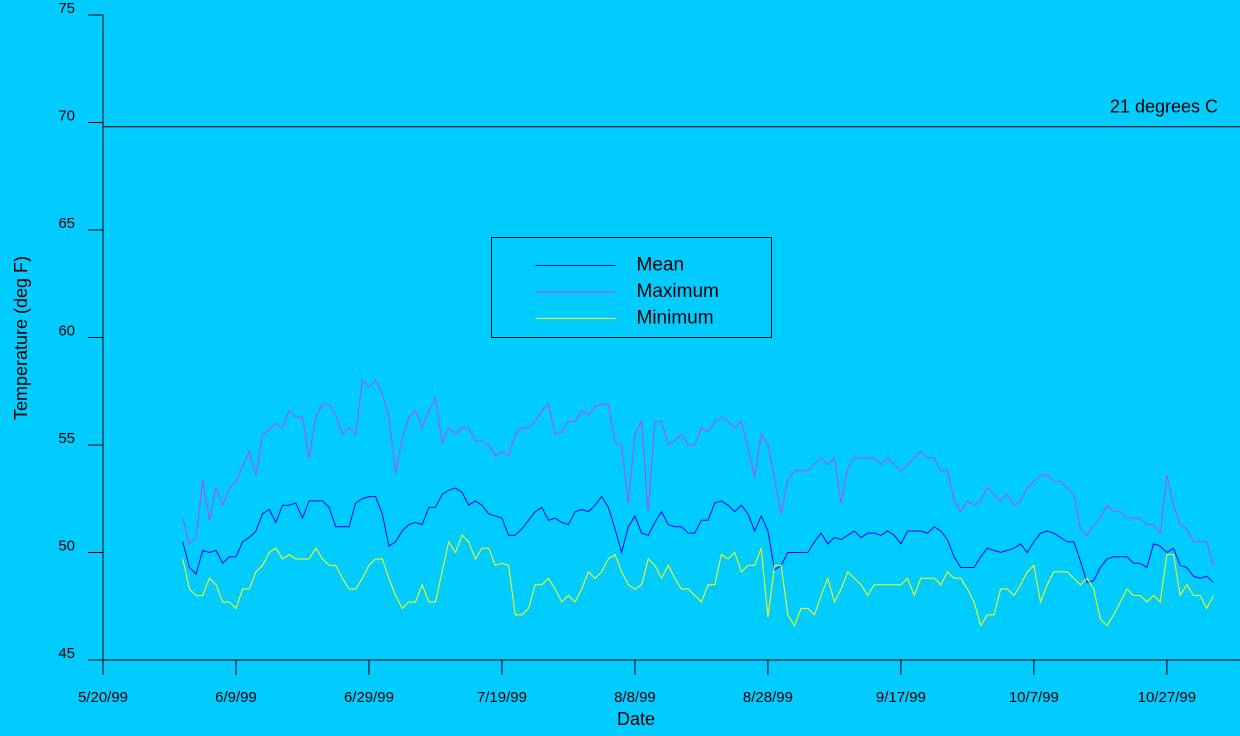 The width and height of the screenshot is (1240, 736). I want to click on x-tick-label: 6/9/99, so click(236, 697).